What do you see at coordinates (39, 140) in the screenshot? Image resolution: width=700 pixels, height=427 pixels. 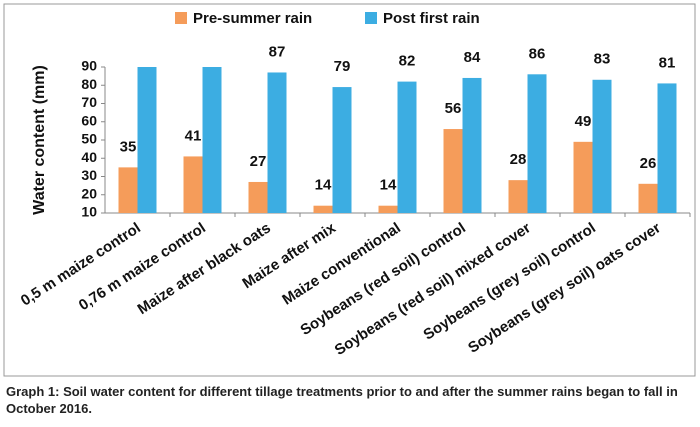 I see `y-axis-label: Water content (mm)` at bounding box center [39, 140].